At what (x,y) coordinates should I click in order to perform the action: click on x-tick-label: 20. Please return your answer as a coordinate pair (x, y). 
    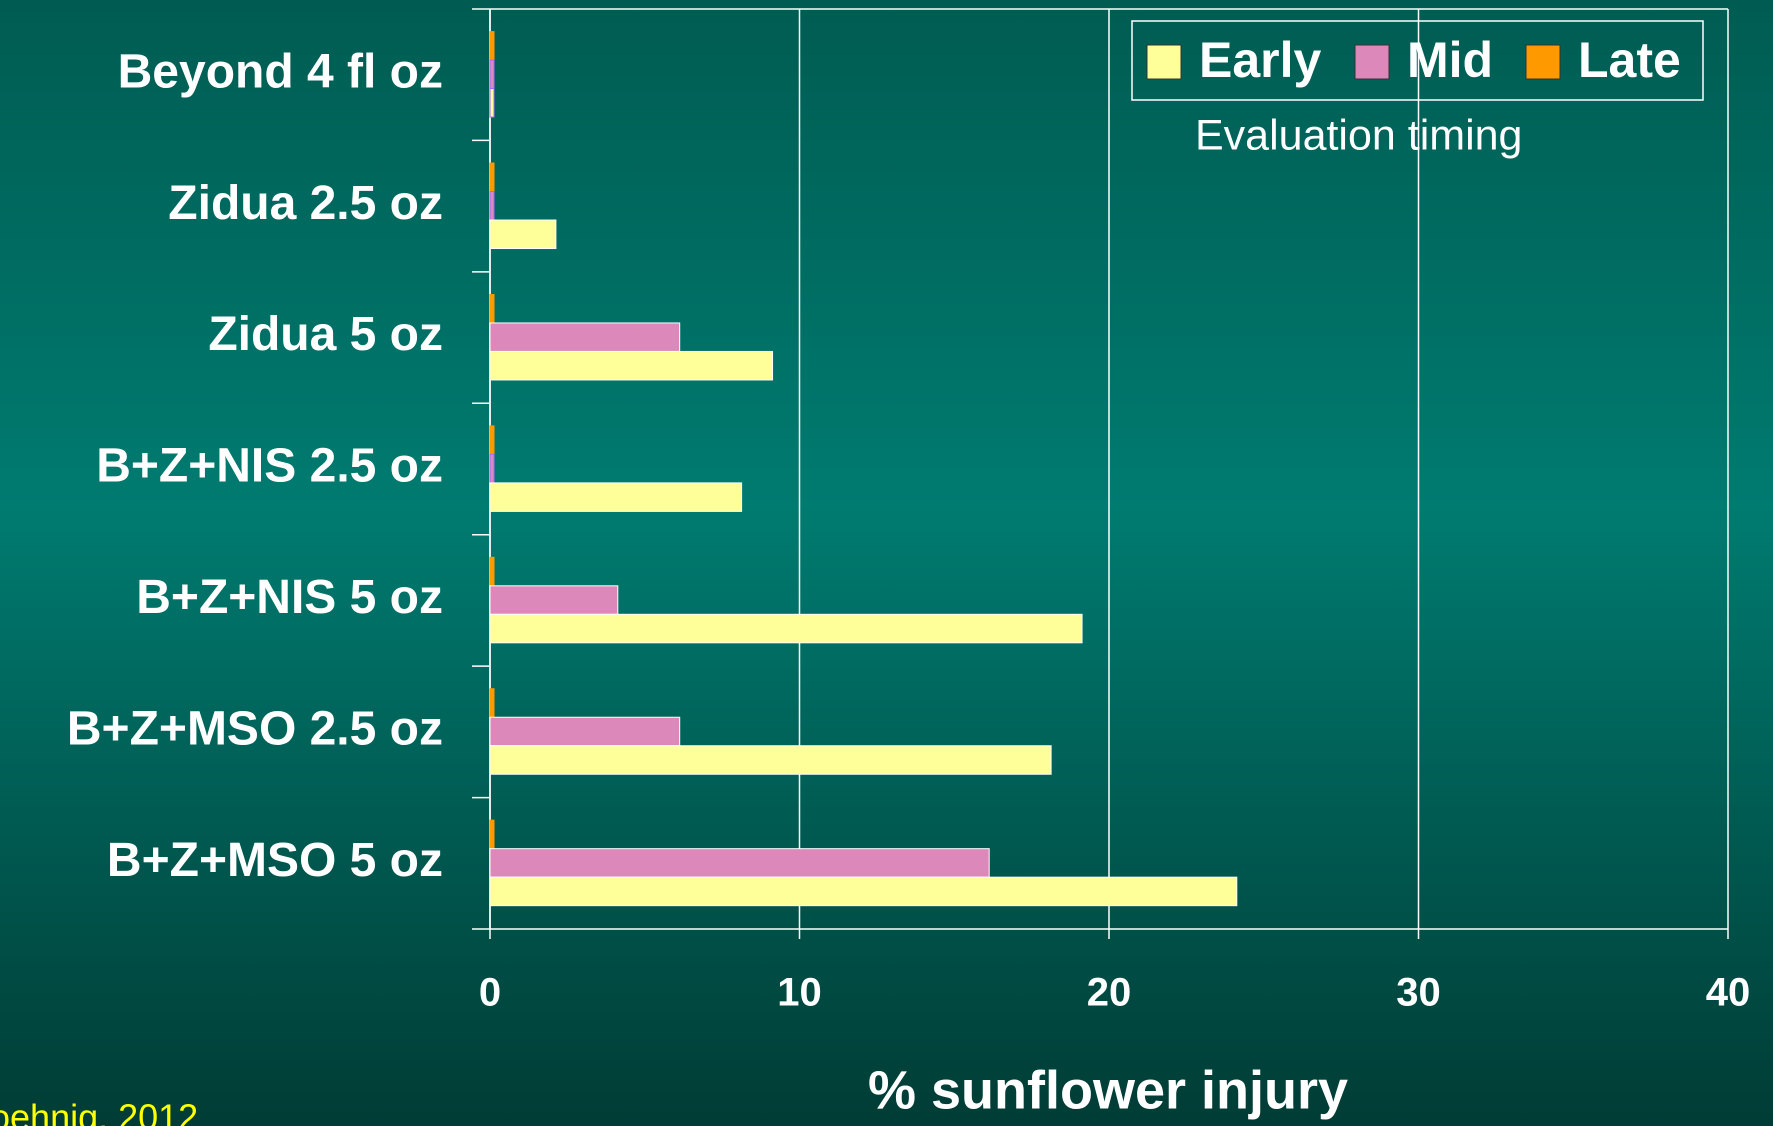
    Looking at the image, I should click on (1109, 993).